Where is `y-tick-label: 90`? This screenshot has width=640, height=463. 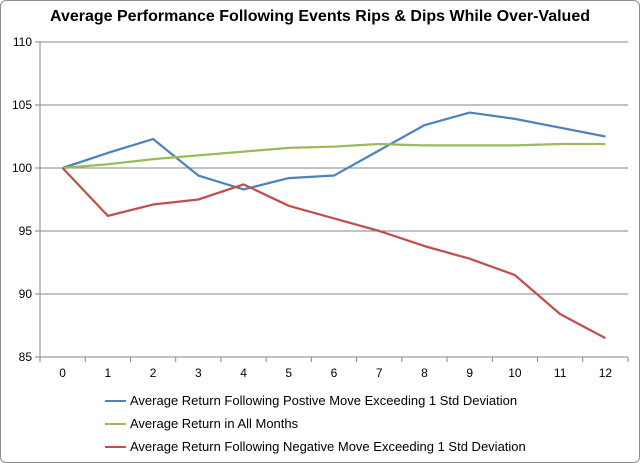
y-tick-label: 90 is located at coordinates (26, 294).